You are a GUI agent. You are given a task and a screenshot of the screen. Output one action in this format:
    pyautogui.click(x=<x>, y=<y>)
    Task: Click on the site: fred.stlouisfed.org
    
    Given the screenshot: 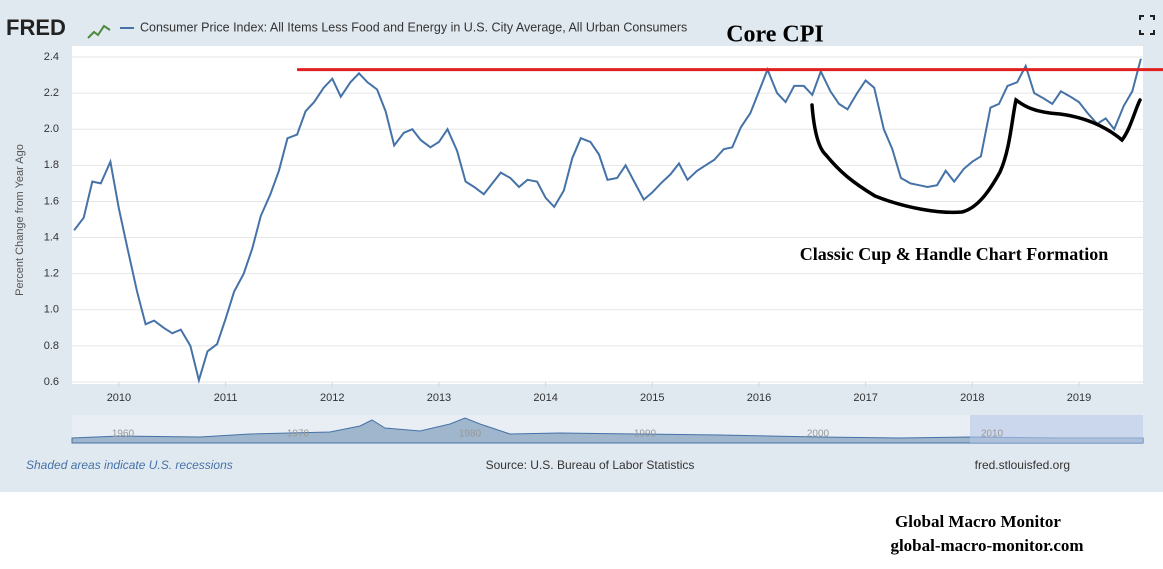 What is the action you would take?
    pyautogui.click(x=1022, y=465)
    